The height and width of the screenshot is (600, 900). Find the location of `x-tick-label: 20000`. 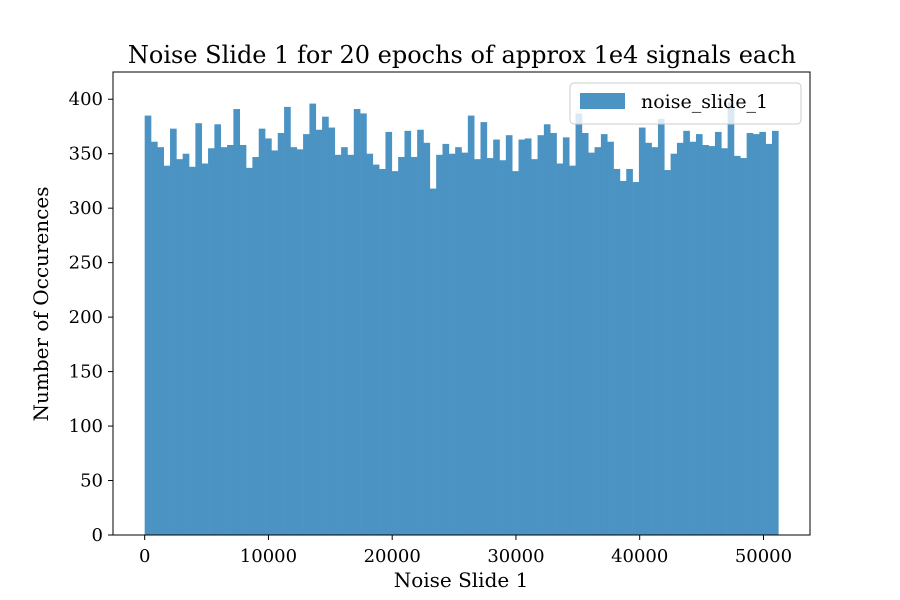

x-tick-label: 20000 is located at coordinates (392, 556).